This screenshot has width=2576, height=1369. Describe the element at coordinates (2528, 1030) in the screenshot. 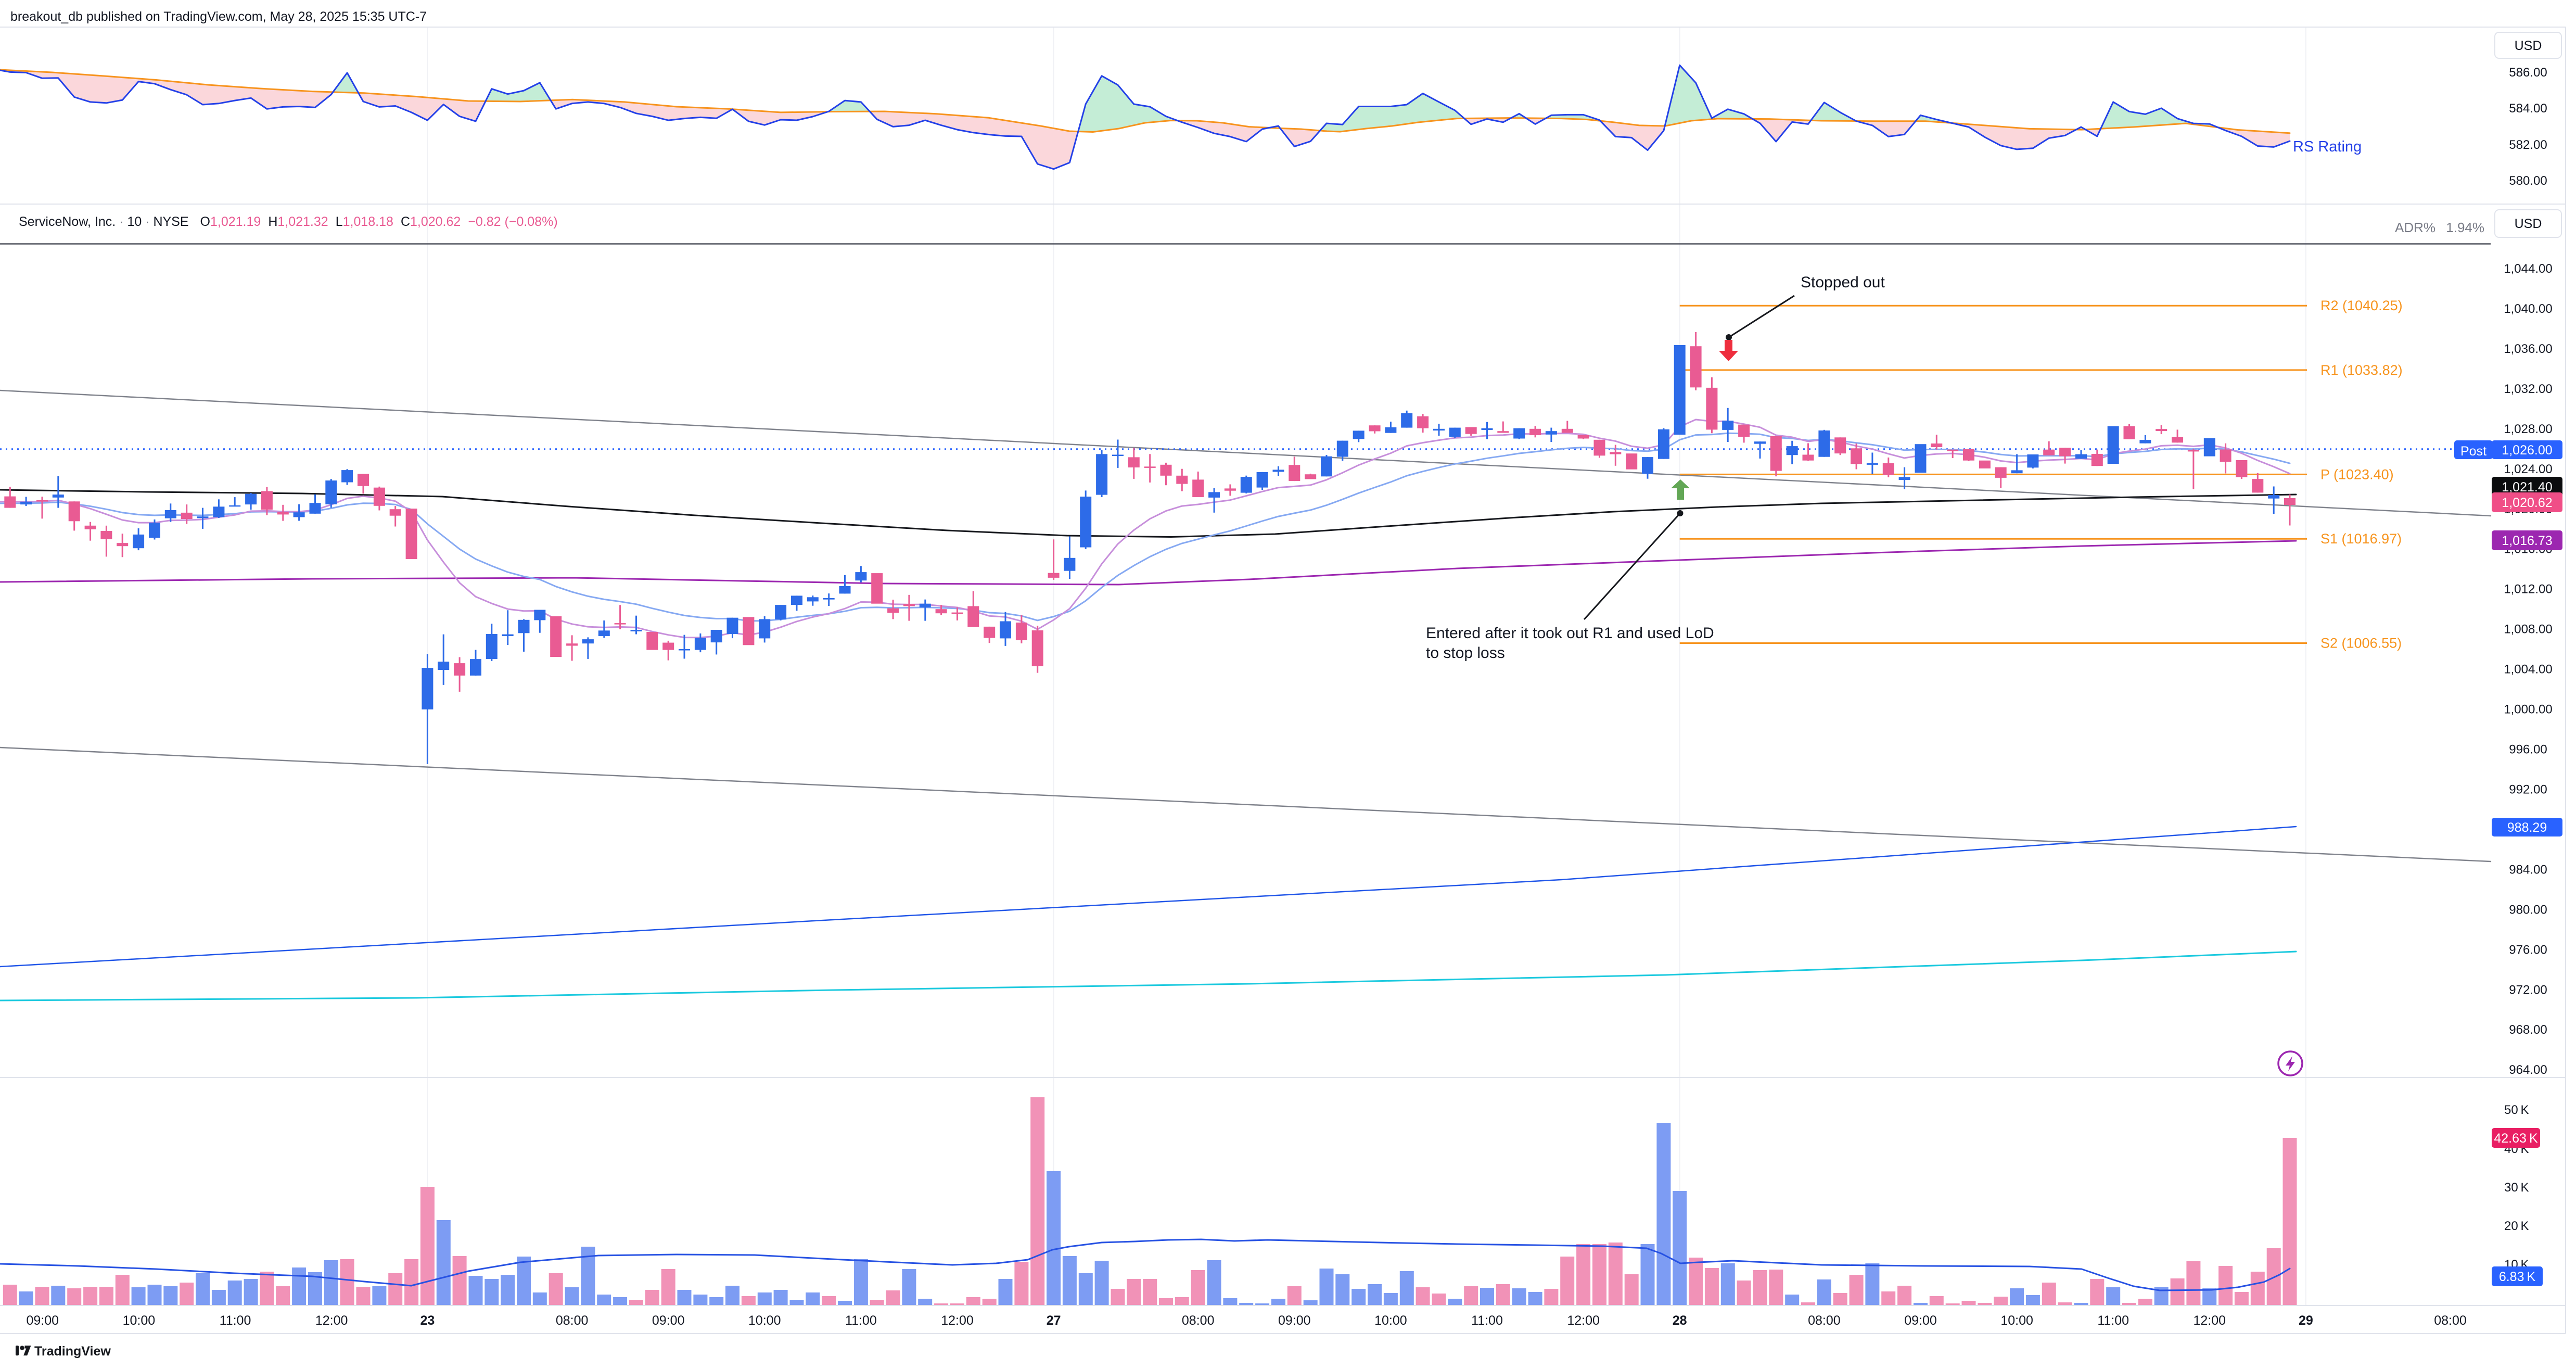

I see `svg-text: 968.00` at that location.